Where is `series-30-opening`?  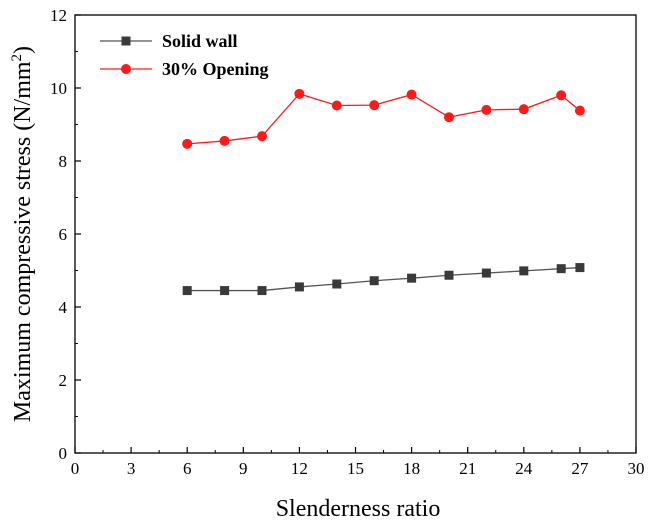 series-30-opening is located at coordinates (383, 118).